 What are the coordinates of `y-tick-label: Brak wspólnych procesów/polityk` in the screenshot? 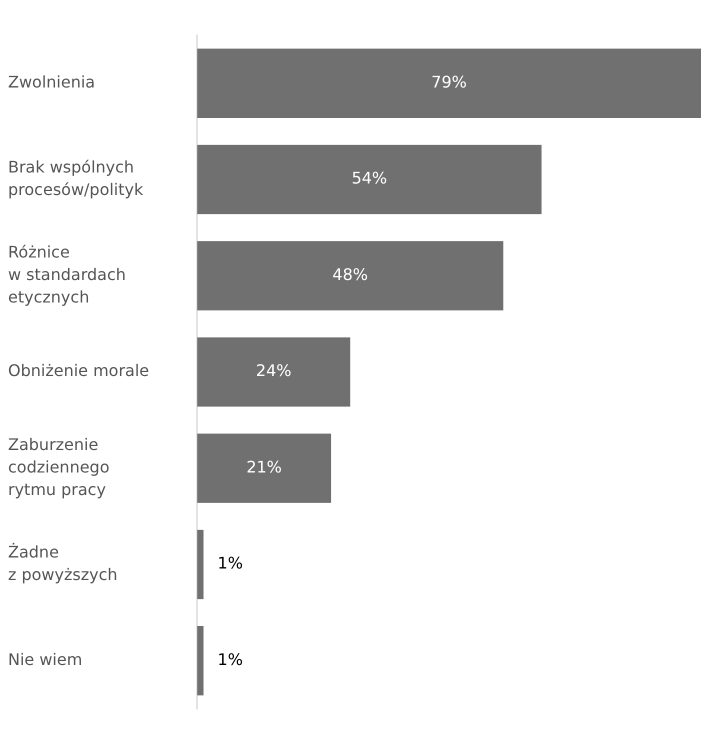 It's located at (76, 178).